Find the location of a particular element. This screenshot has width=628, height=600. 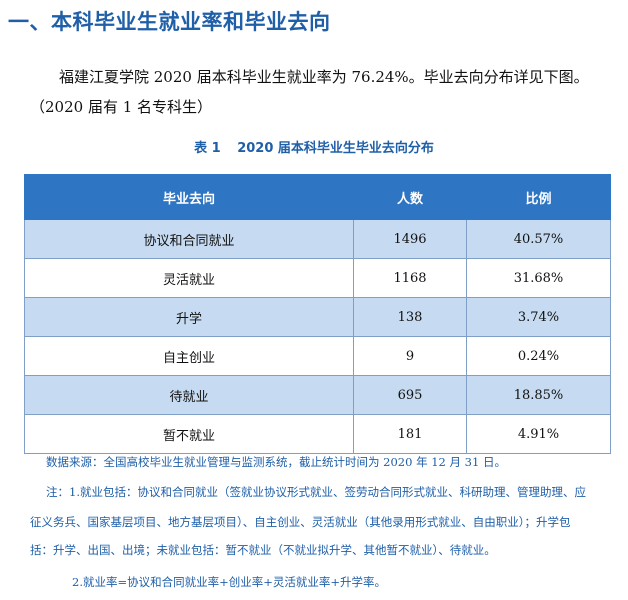

column-header-count: 人数 is located at coordinates (410, 197).